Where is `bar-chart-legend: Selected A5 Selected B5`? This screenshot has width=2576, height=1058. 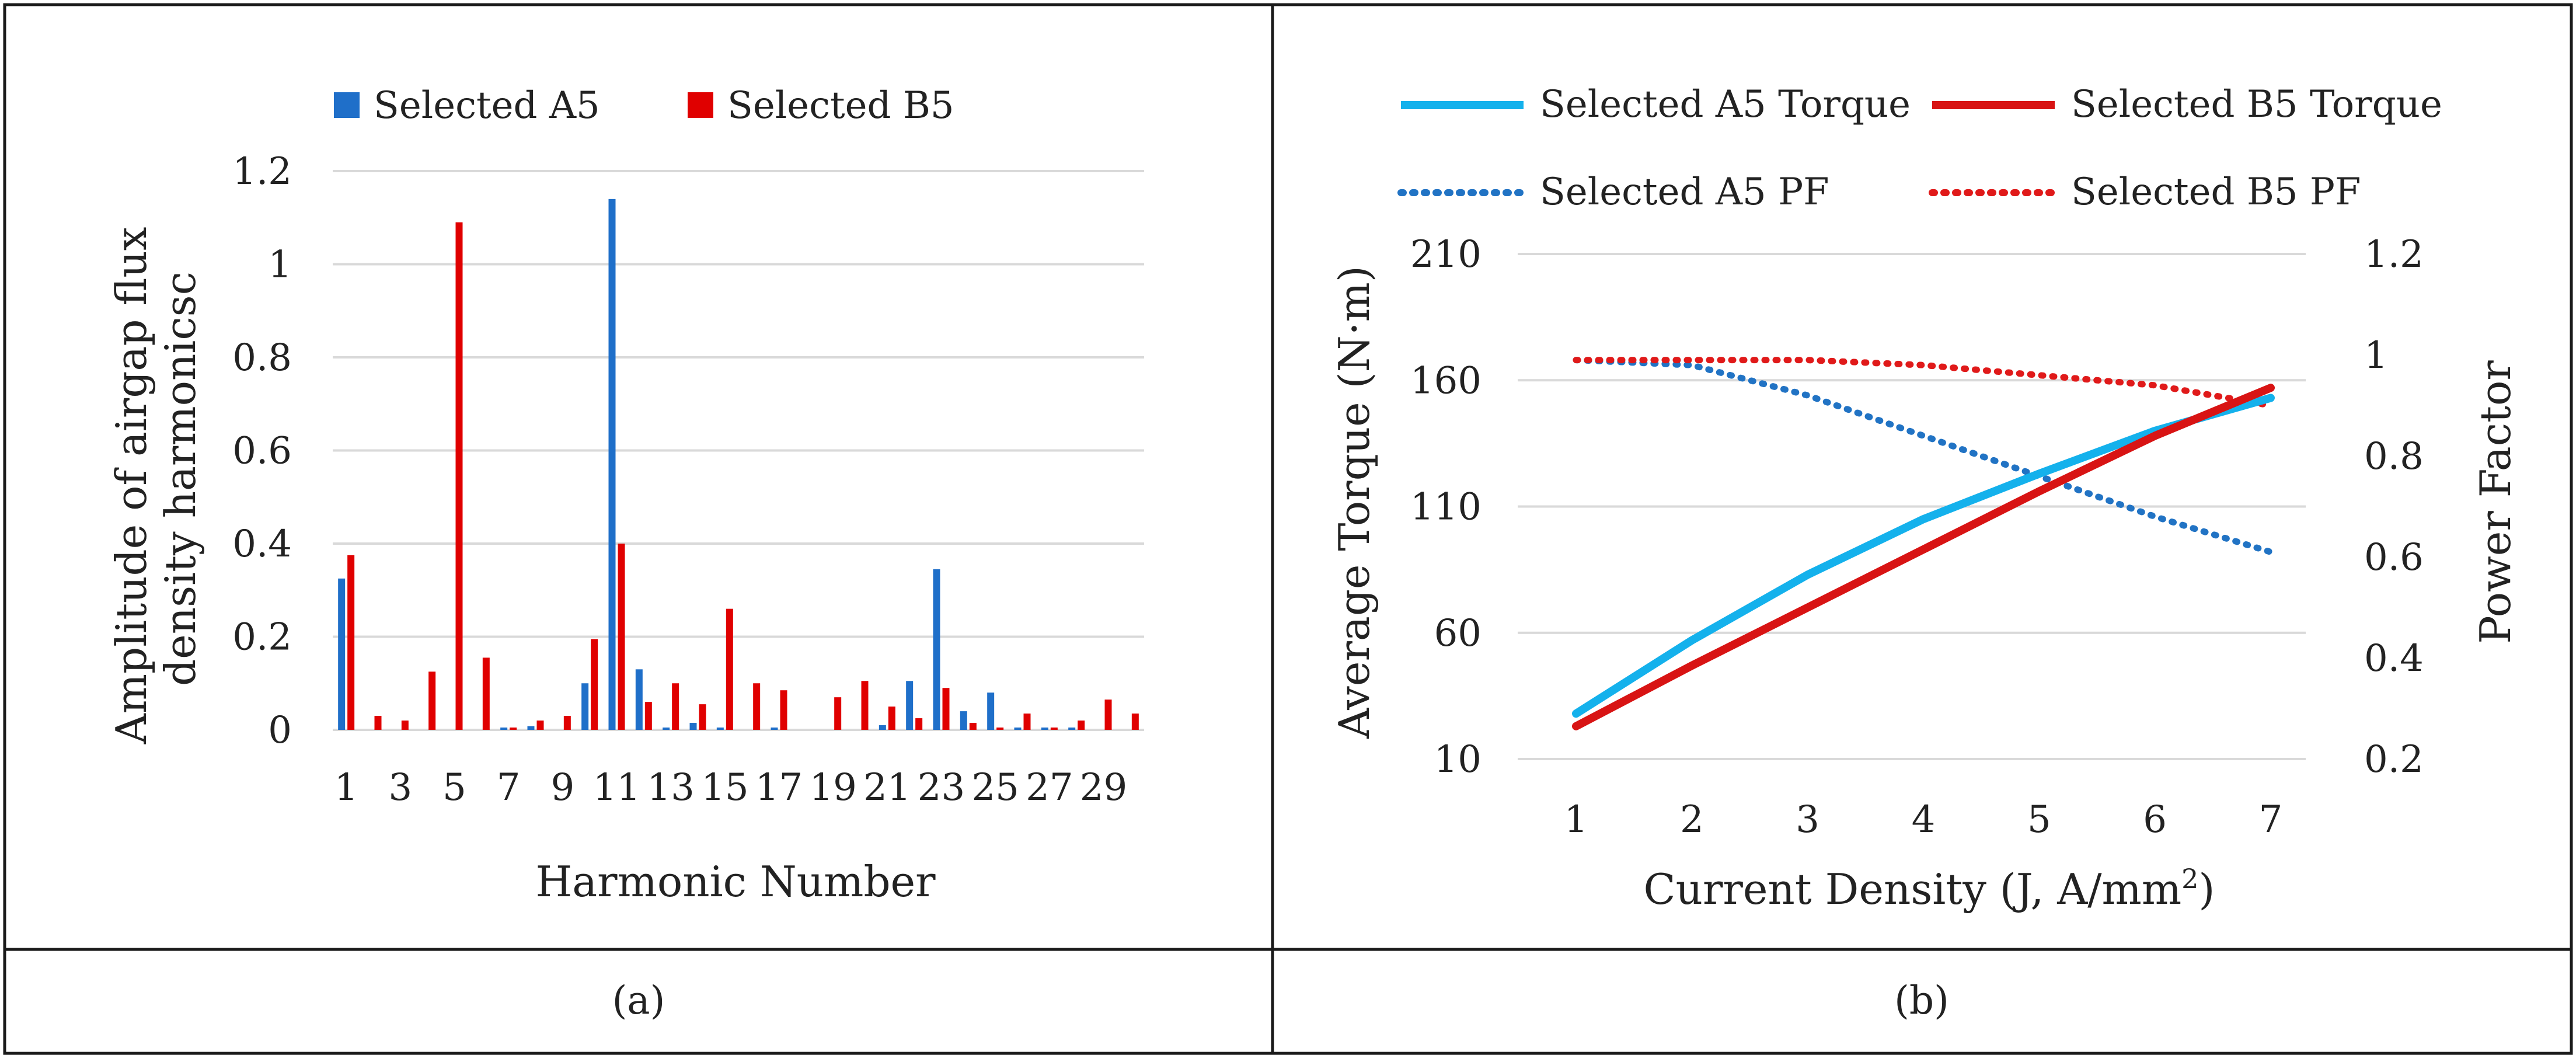 bar-chart-legend: Selected A5 Selected B5 is located at coordinates (644, 105).